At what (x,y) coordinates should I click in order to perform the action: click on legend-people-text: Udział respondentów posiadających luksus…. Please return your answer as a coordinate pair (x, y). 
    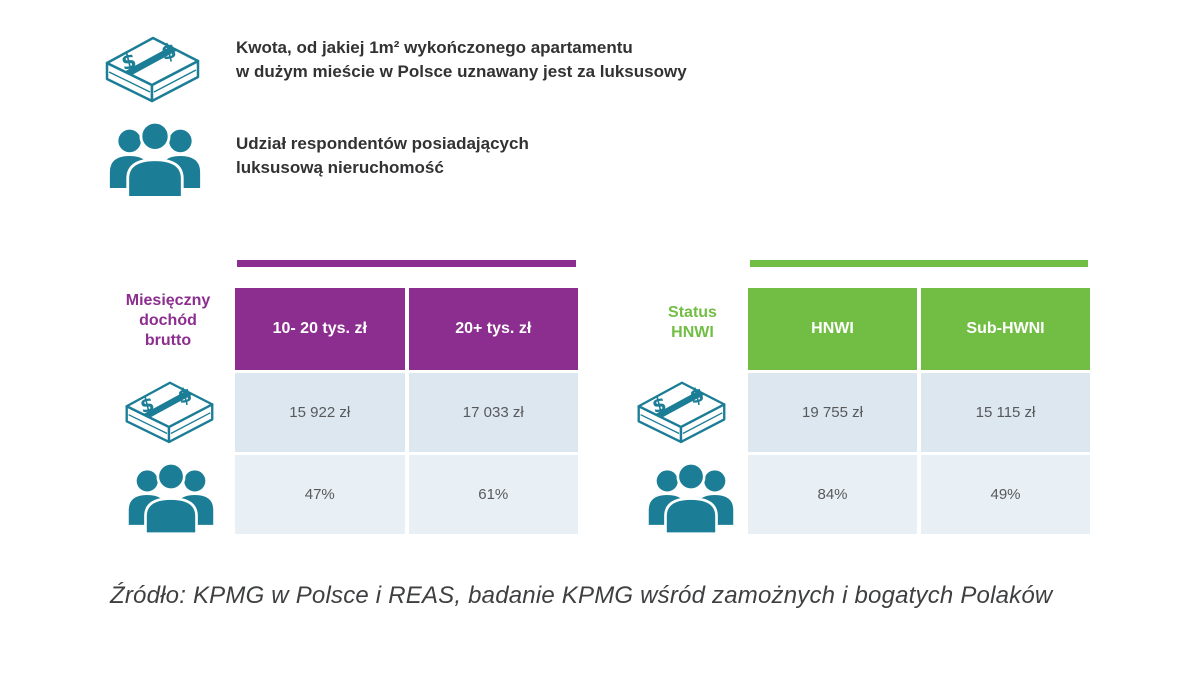
    Looking at the image, I should click on (382, 155).